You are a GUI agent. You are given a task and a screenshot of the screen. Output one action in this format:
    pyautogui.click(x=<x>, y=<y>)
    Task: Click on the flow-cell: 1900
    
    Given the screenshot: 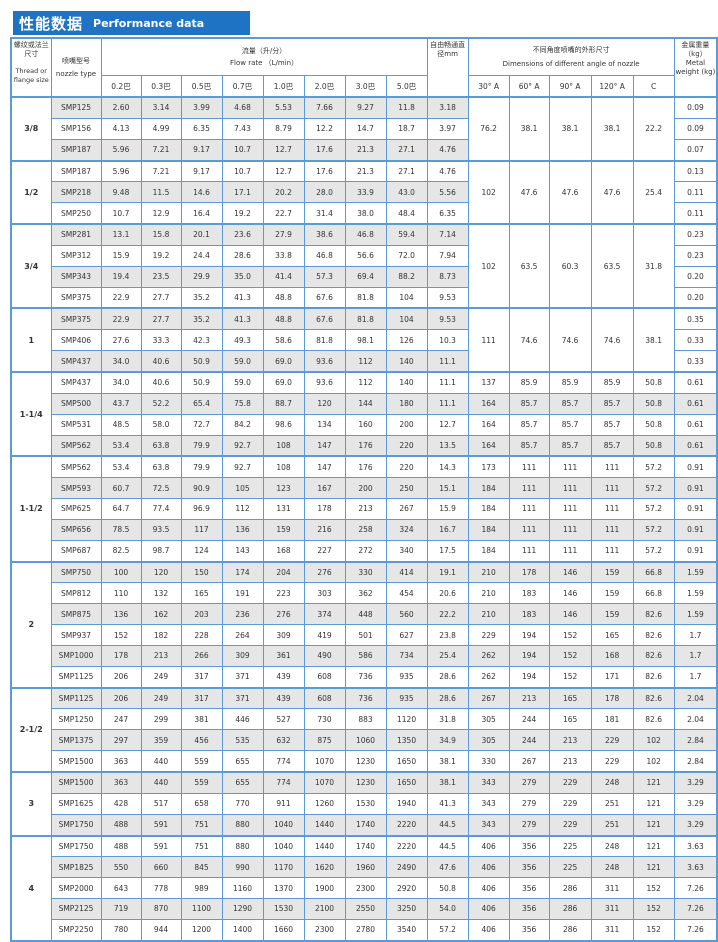 What is the action you would take?
    pyautogui.click(x=324, y=888)
    